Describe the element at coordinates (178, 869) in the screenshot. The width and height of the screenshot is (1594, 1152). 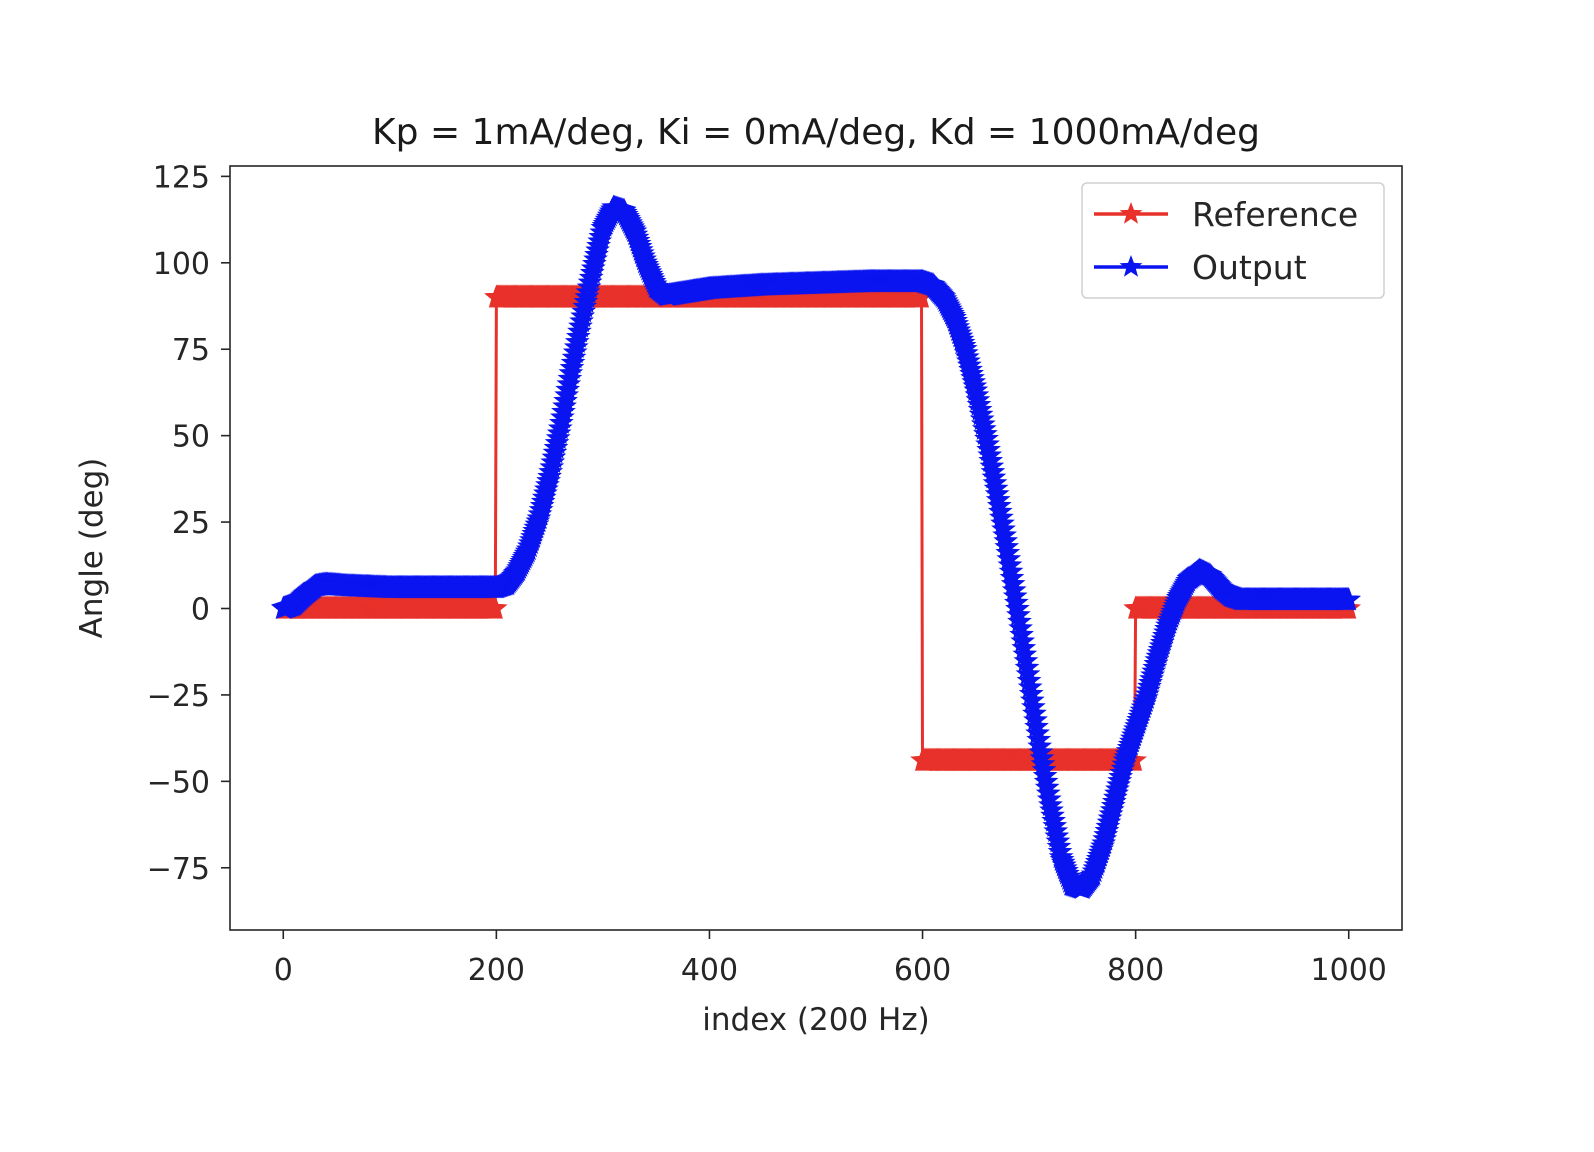
I see `y-tick-label: −75` at that location.